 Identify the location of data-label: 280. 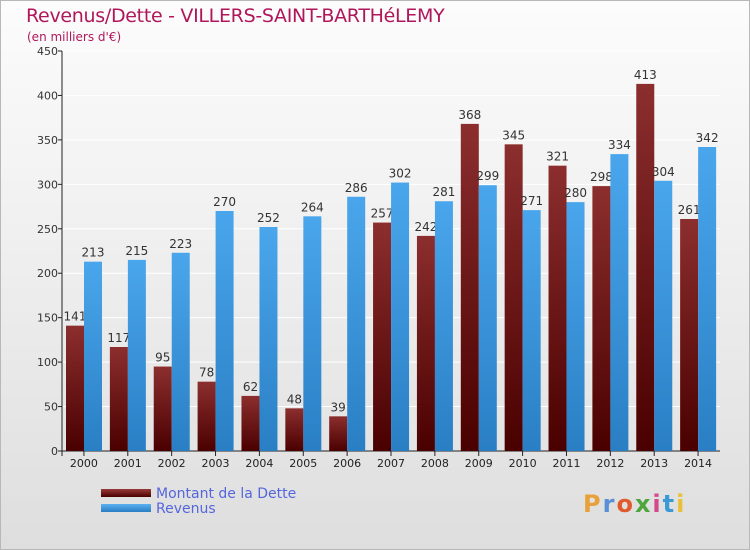
(575, 193).